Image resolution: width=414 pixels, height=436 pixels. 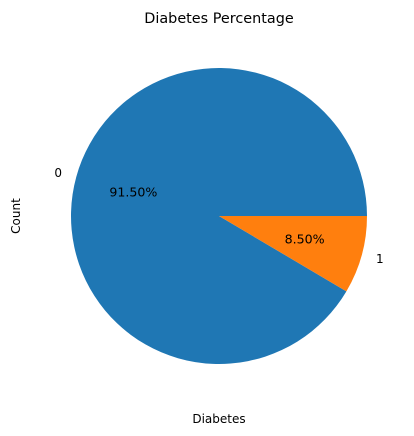 What do you see at coordinates (16, 216) in the screenshot?
I see `y-axis-label: Count` at bounding box center [16, 216].